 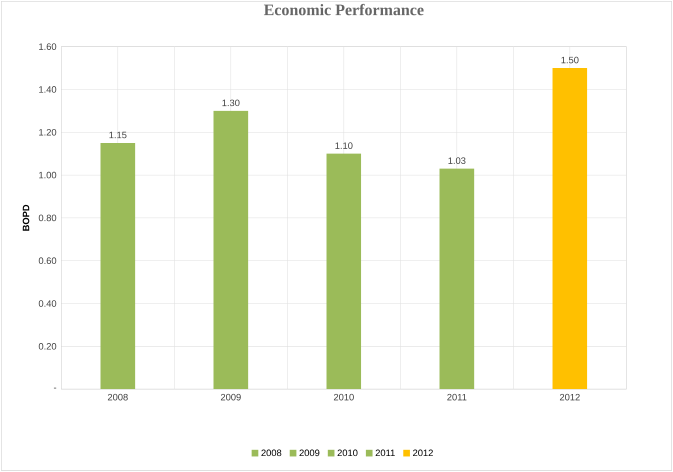 What do you see at coordinates (47, 46) in the screenshot?
I see `y-tick-label: 1.60` at bounding box center [47, 46].